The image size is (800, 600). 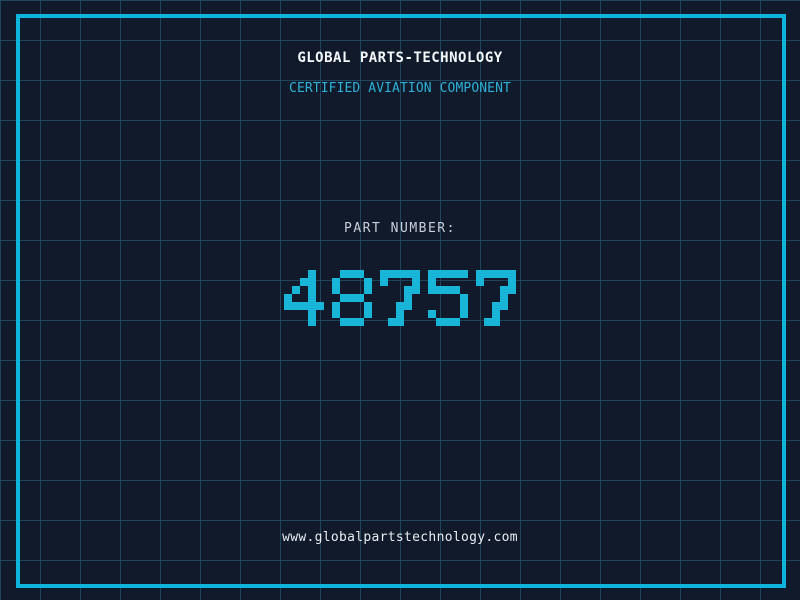 What do you see at coordinates (400, 88) in the screenshot?
I see `certification-subtitle: CERTIFIED AVIATION COMPONENT` at bounding box center [400, 88].